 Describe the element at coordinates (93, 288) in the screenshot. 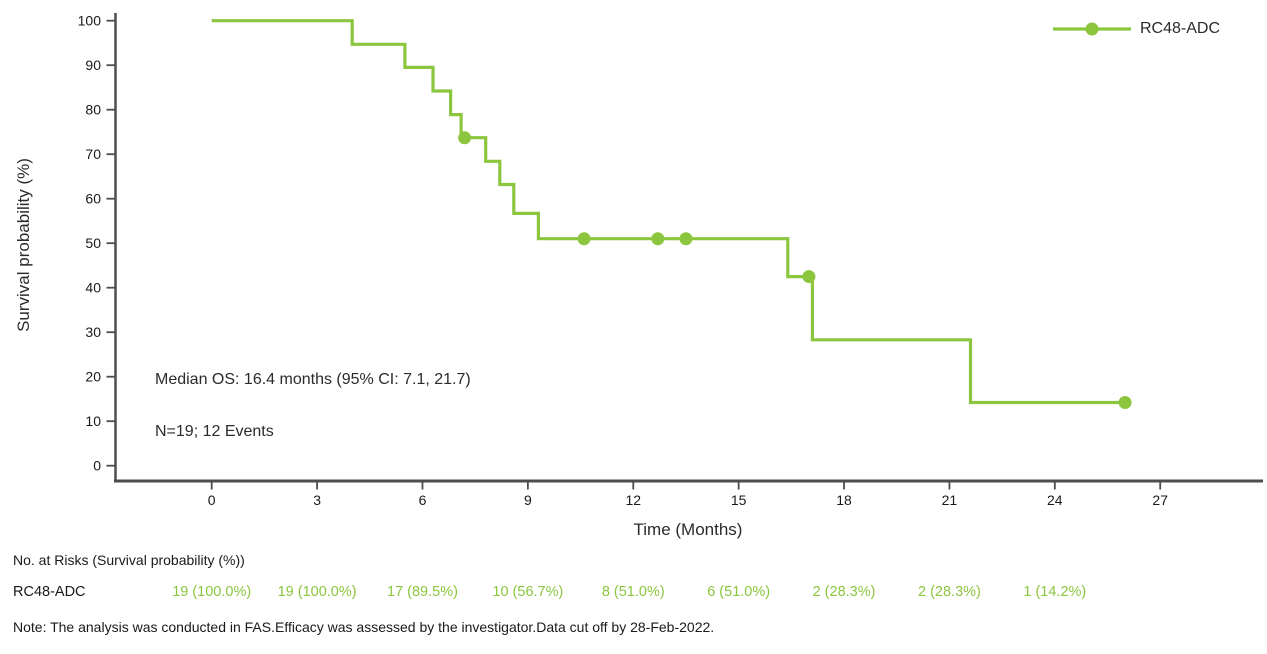

I see `y-tick-label: 40` at that location.